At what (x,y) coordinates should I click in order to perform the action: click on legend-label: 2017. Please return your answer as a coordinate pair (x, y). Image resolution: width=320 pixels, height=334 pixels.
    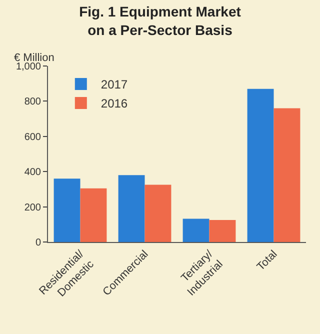
    Looking at the image, I should click on (114, 85).